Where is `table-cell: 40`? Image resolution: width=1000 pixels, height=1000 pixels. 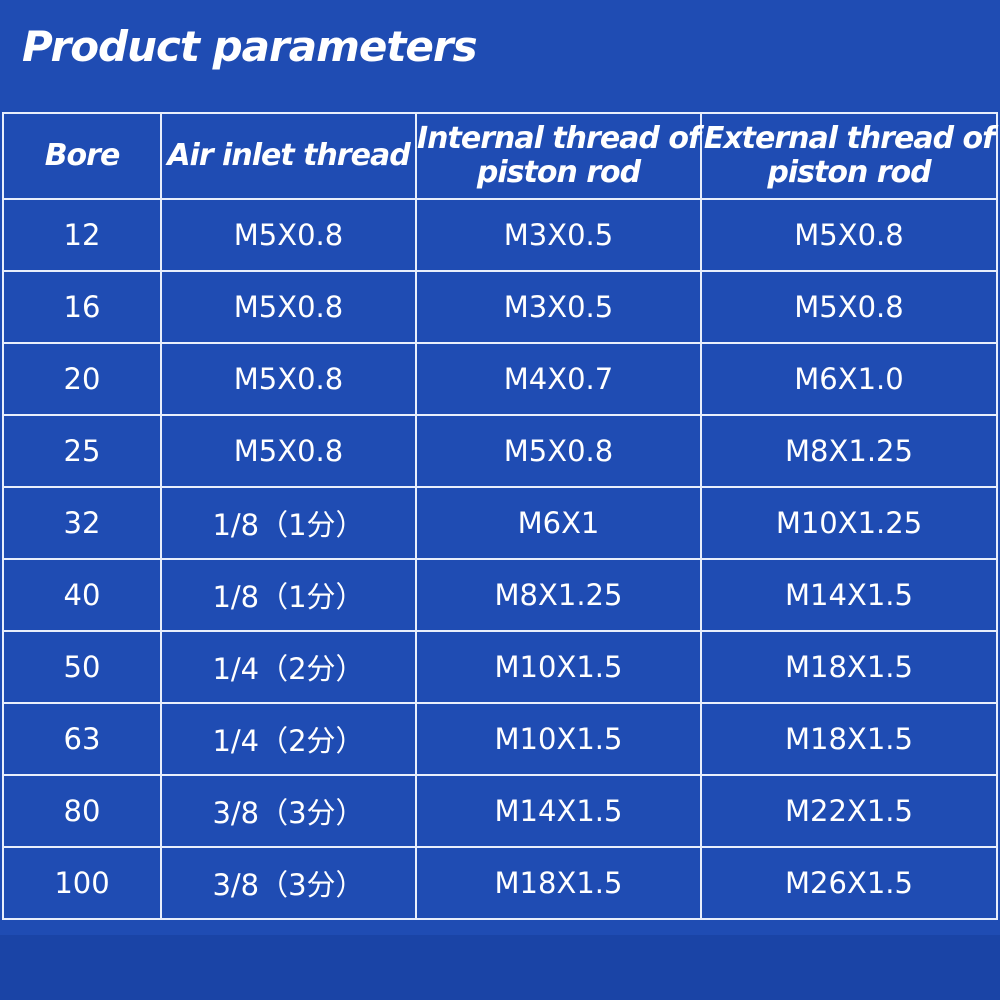 table-cell: 40 is located at coordinates (82, 595).